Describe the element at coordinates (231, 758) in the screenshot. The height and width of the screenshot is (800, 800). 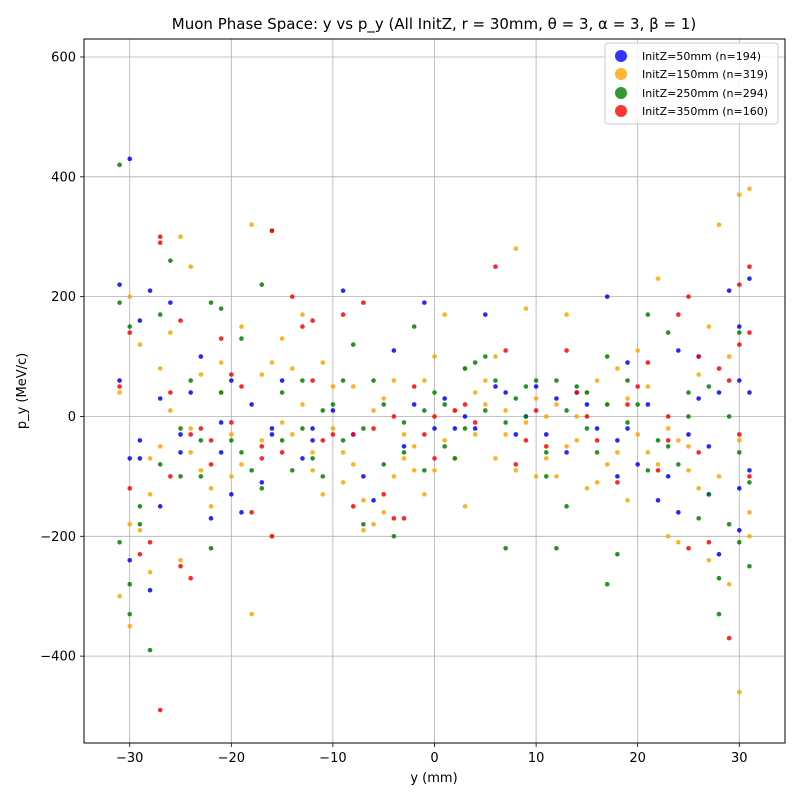
I see `x-tick-label: −20` at that location.